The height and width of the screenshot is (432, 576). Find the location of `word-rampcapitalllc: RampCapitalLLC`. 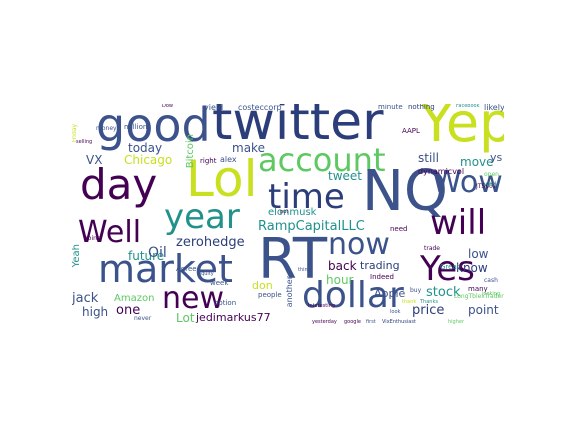

word-rampcapitalllc: RampCapitalLLC is located at coordinates (311, 226).